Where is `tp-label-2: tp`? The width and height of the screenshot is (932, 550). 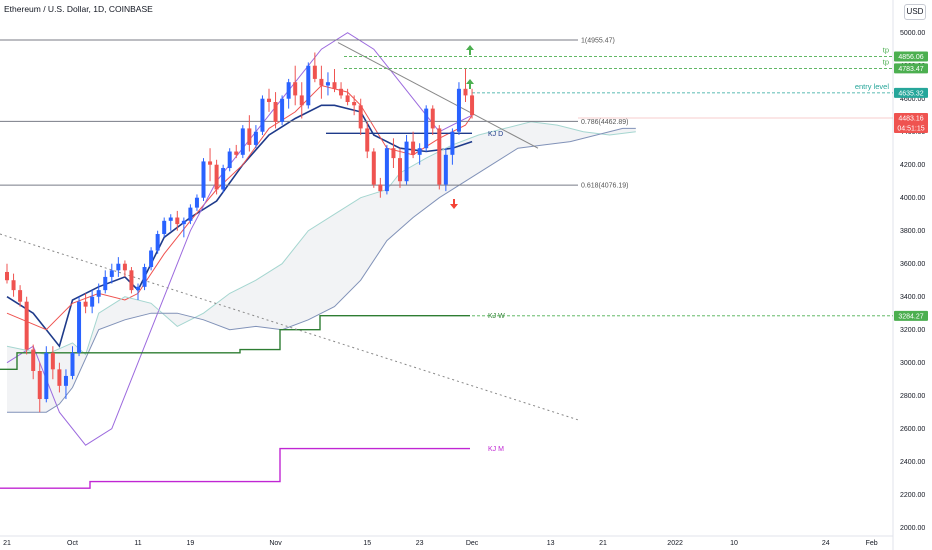 tp-label-2: tp is located at coordinates (886, 61).